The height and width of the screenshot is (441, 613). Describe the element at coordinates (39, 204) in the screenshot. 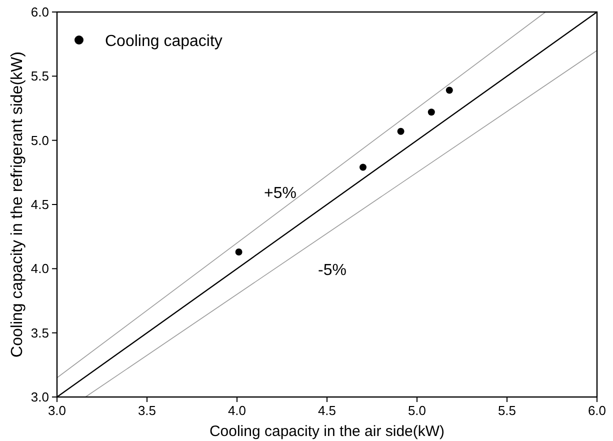

I see `y-tick-label: 4.5` at that location.